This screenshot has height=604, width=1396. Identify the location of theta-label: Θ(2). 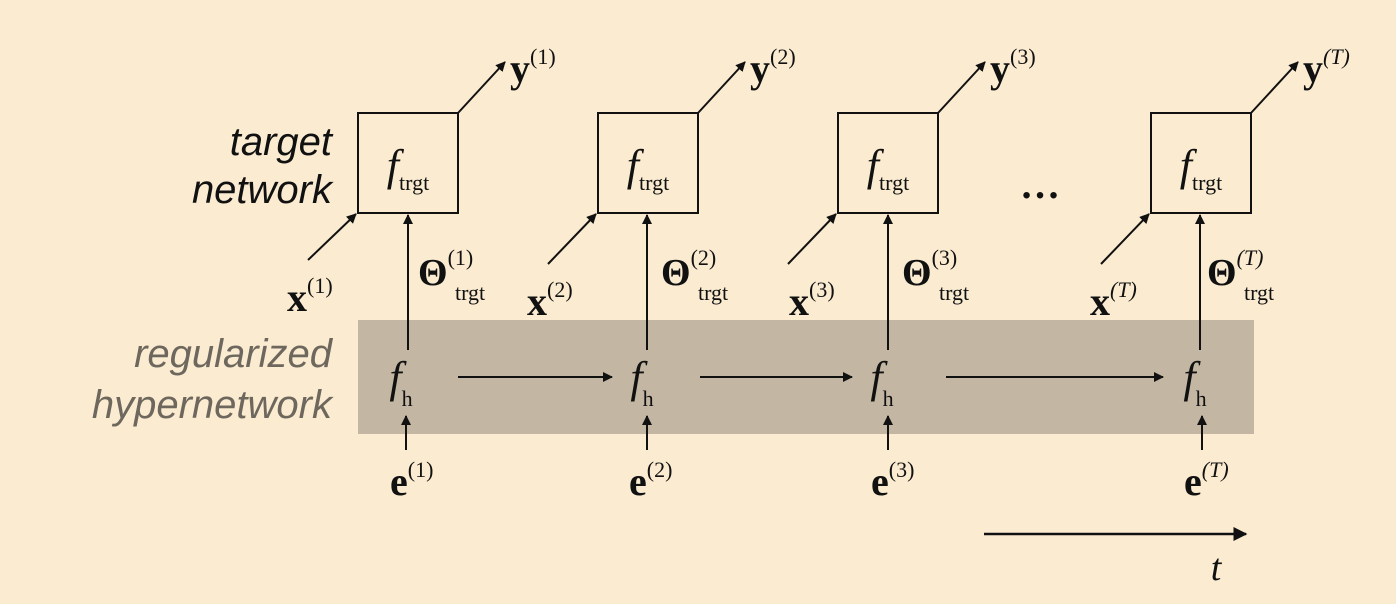
(688, 269).